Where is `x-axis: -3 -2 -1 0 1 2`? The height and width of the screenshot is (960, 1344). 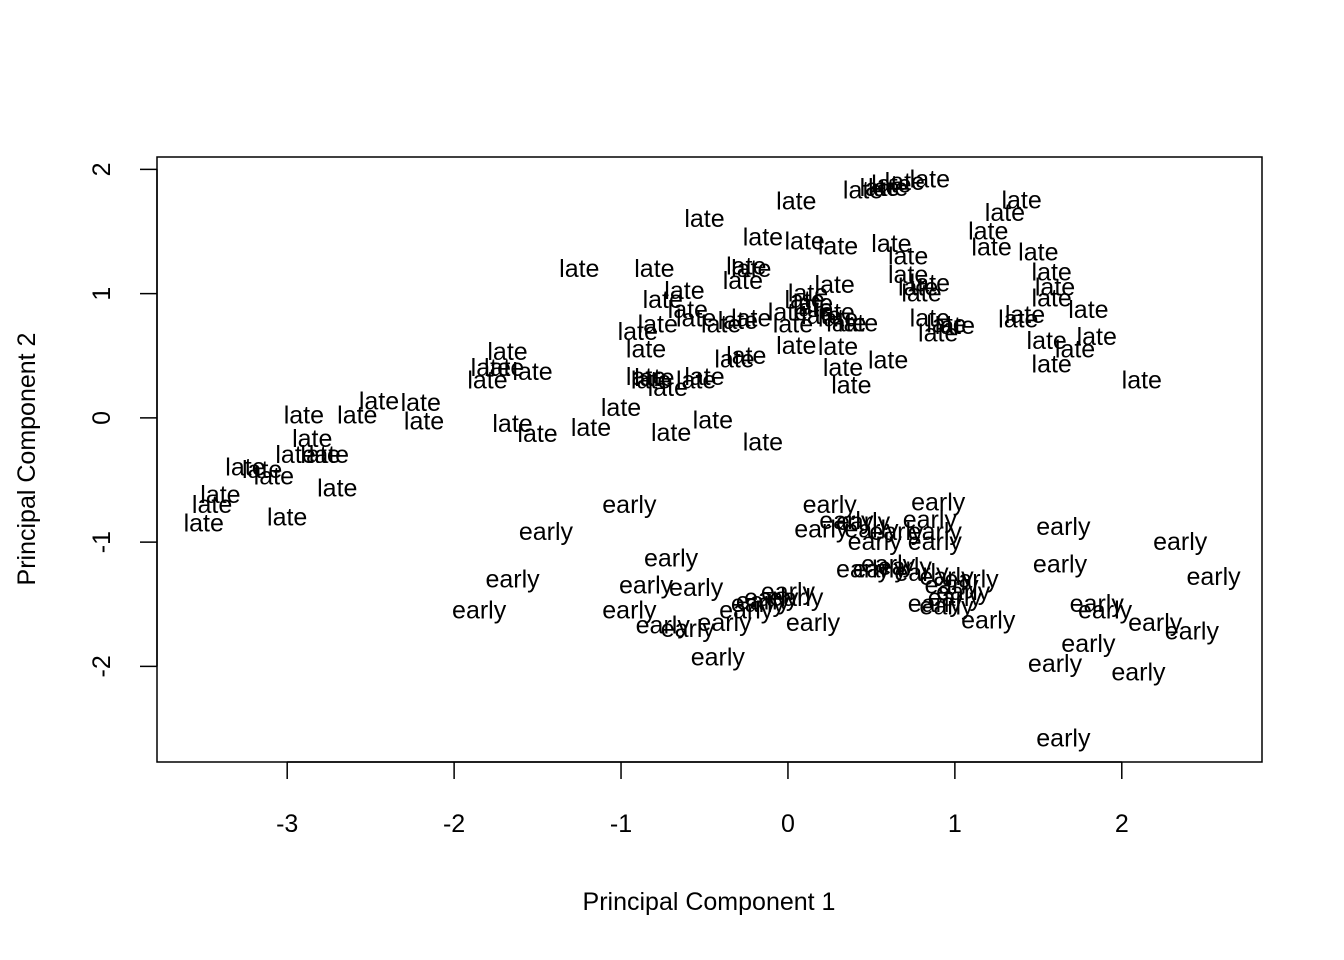 x-axis: -3 -2 -1 0 1 2 is located at coordinates (702, 799).